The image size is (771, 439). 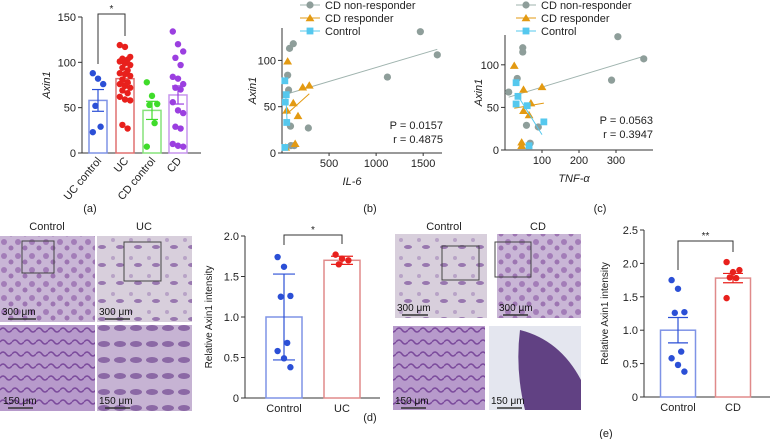 I want to click on panel-d-histology: Control UC 300 μm 300 μm 150 μm 150 μm, so click(x=96, y=316).